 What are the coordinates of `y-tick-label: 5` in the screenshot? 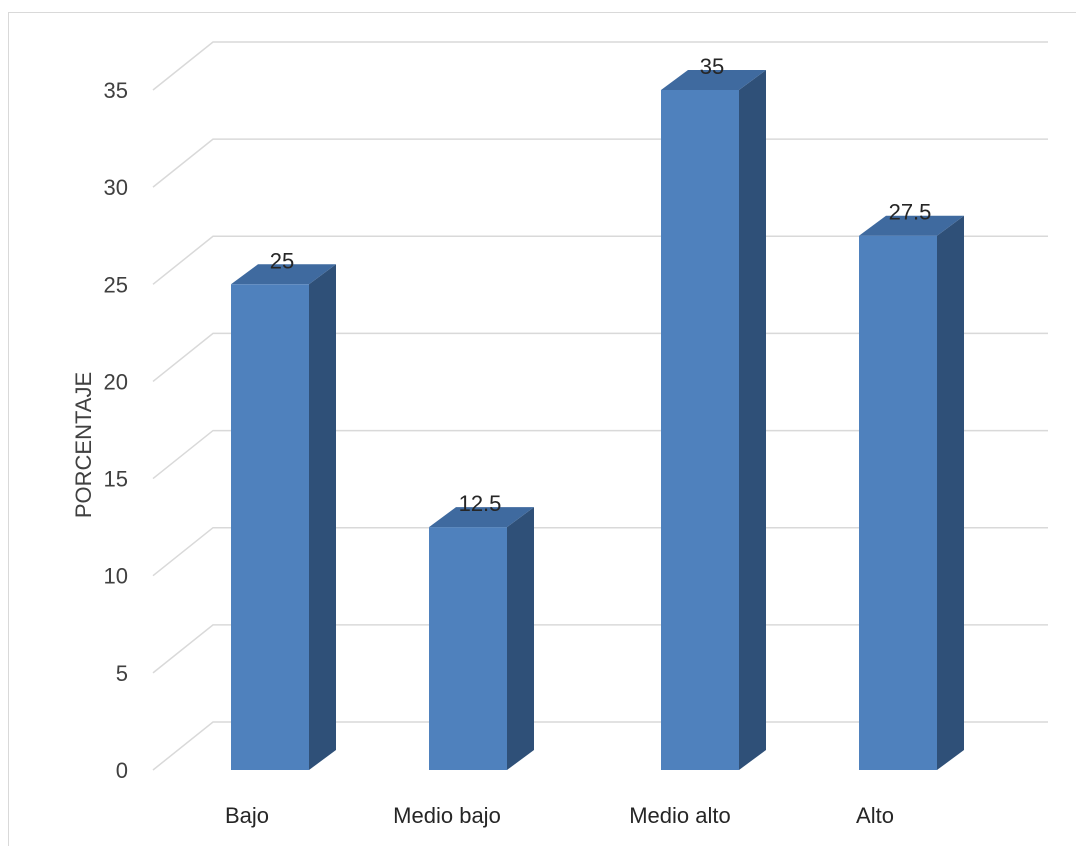 It's located at (122, 673).